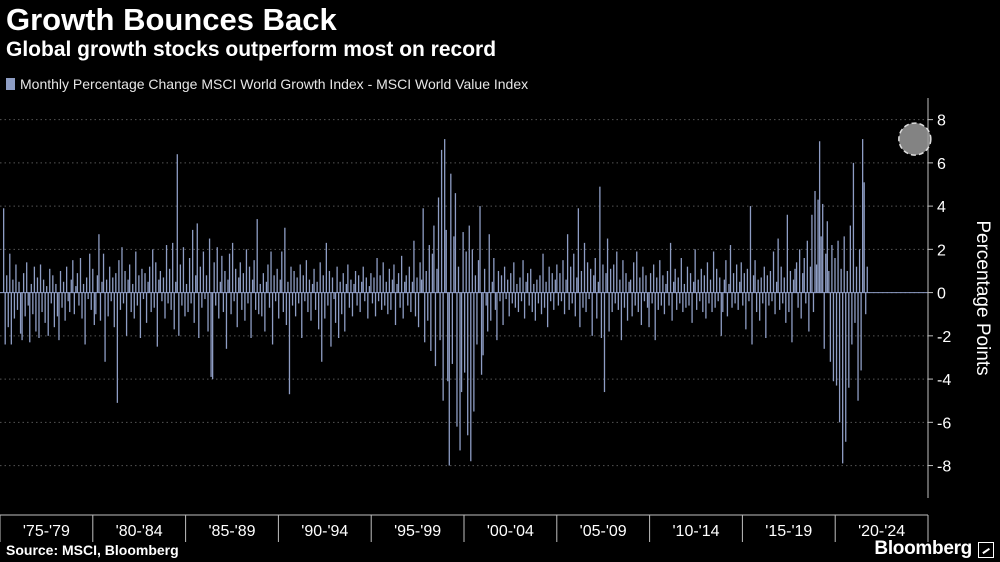  Describe the element at coordinates (944, 423) in the screenshot. I see `y-tick-label: -6` at that location.